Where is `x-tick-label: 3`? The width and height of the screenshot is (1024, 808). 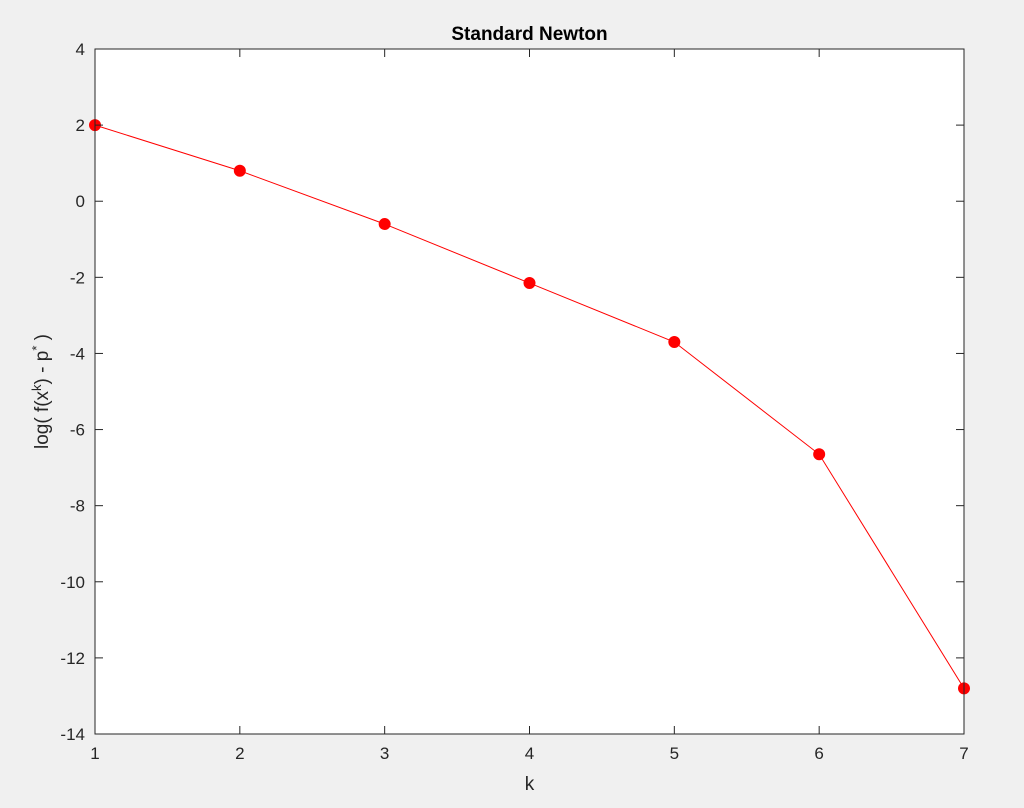
x-tick-label: 3 is located at coordinates (384, 753).